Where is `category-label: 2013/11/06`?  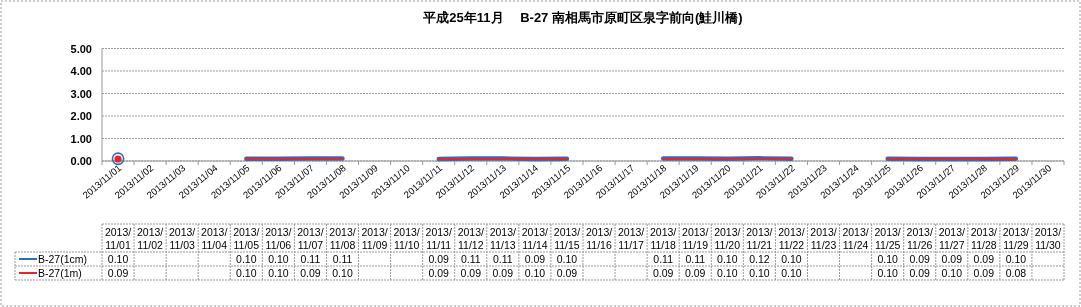
category-label: 2013/11/06 is located at coordinates (278, 238).